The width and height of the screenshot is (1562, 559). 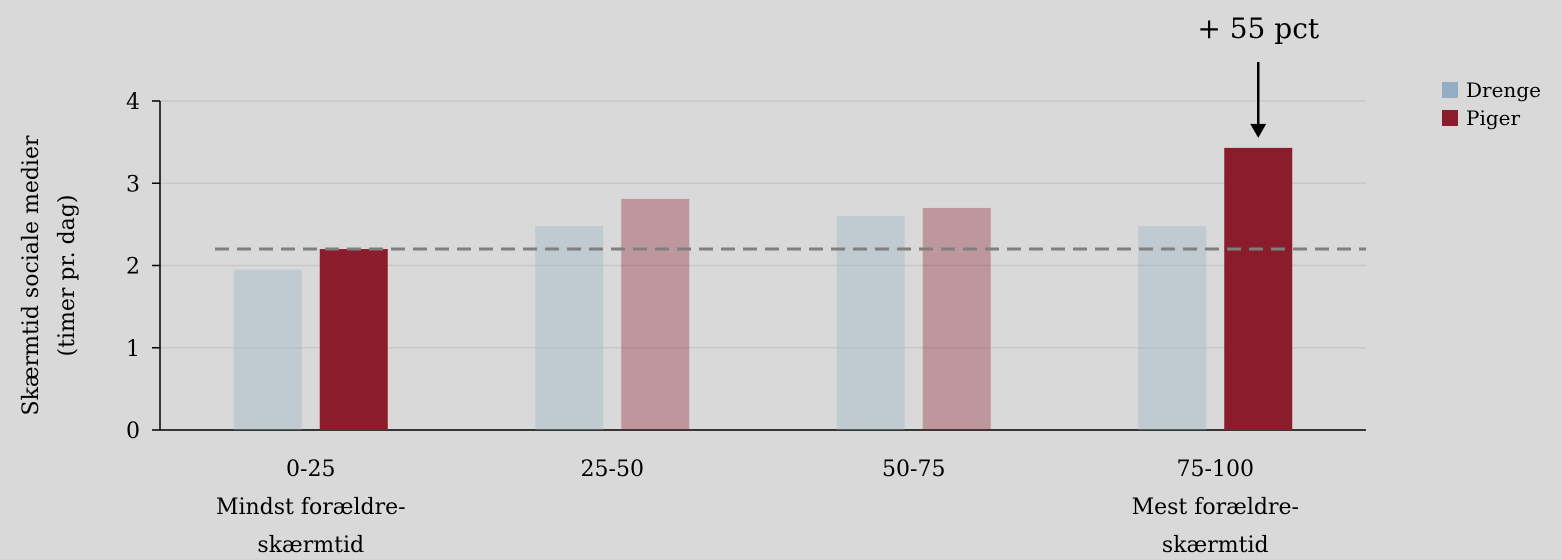 What do you see at coordinates (133, 102) in the screenshot?
I see `y-tick-label: 4` at bounding box center [133, 102].